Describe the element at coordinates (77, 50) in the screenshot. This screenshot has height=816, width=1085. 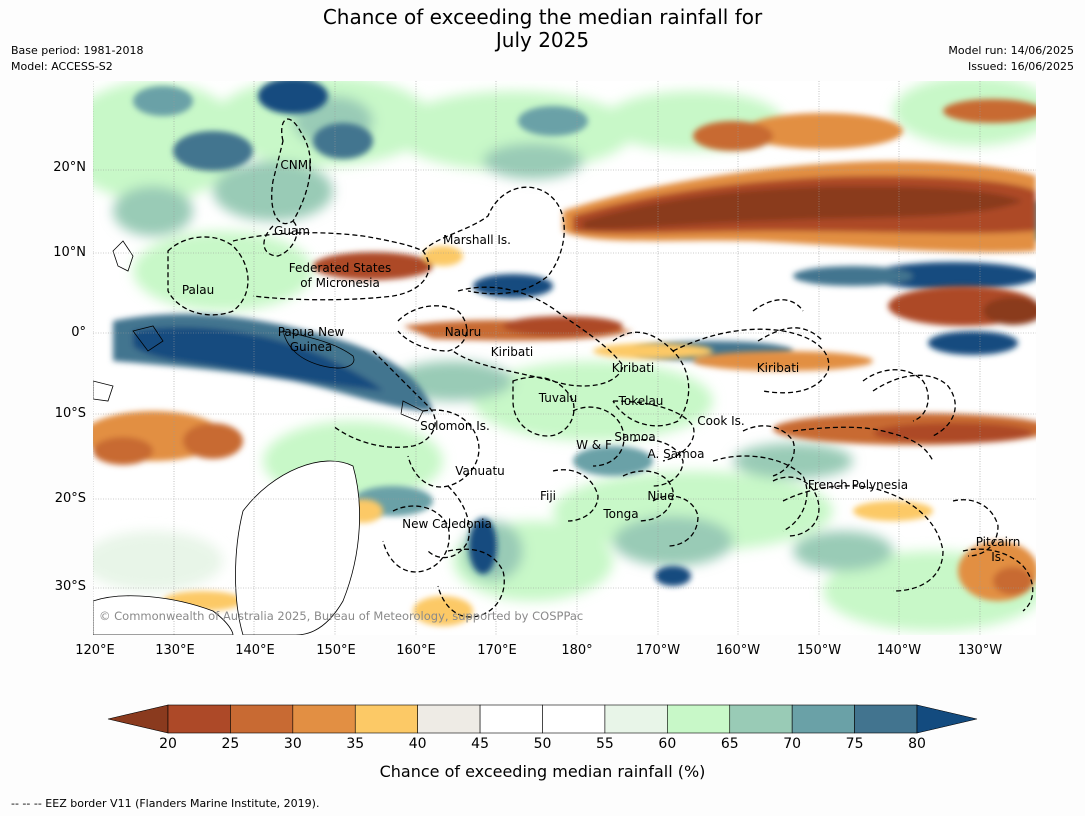
I see `base-period: Base period: 1981-2018` at that location.